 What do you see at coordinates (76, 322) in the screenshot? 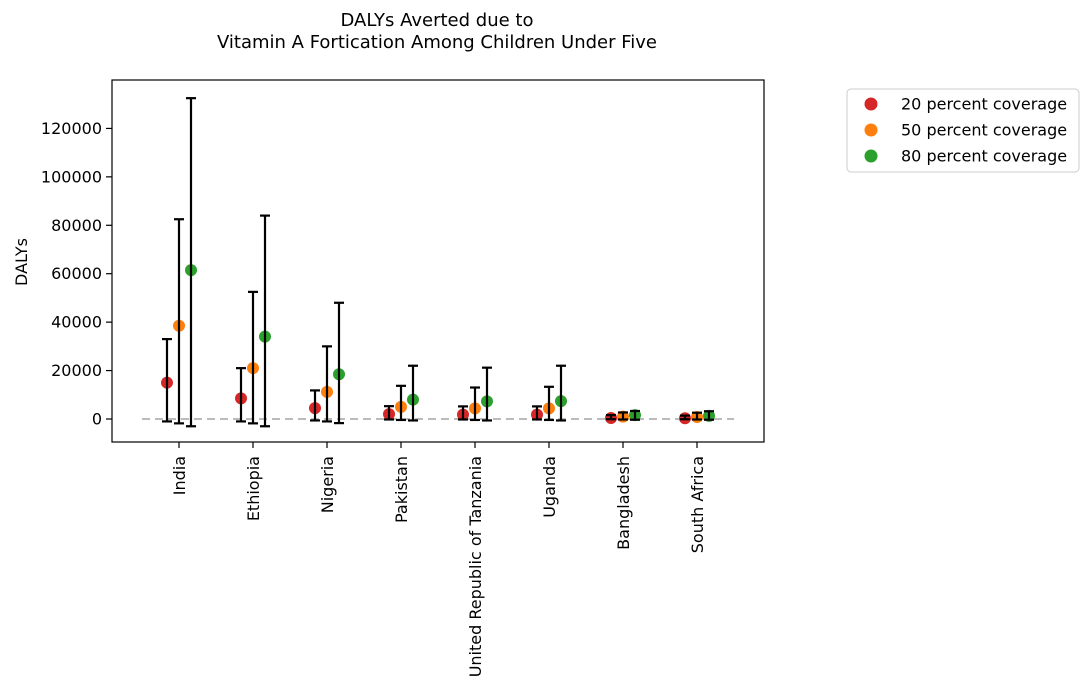
I see `y-tick-label: 40000` at bounding box center [76, 322].